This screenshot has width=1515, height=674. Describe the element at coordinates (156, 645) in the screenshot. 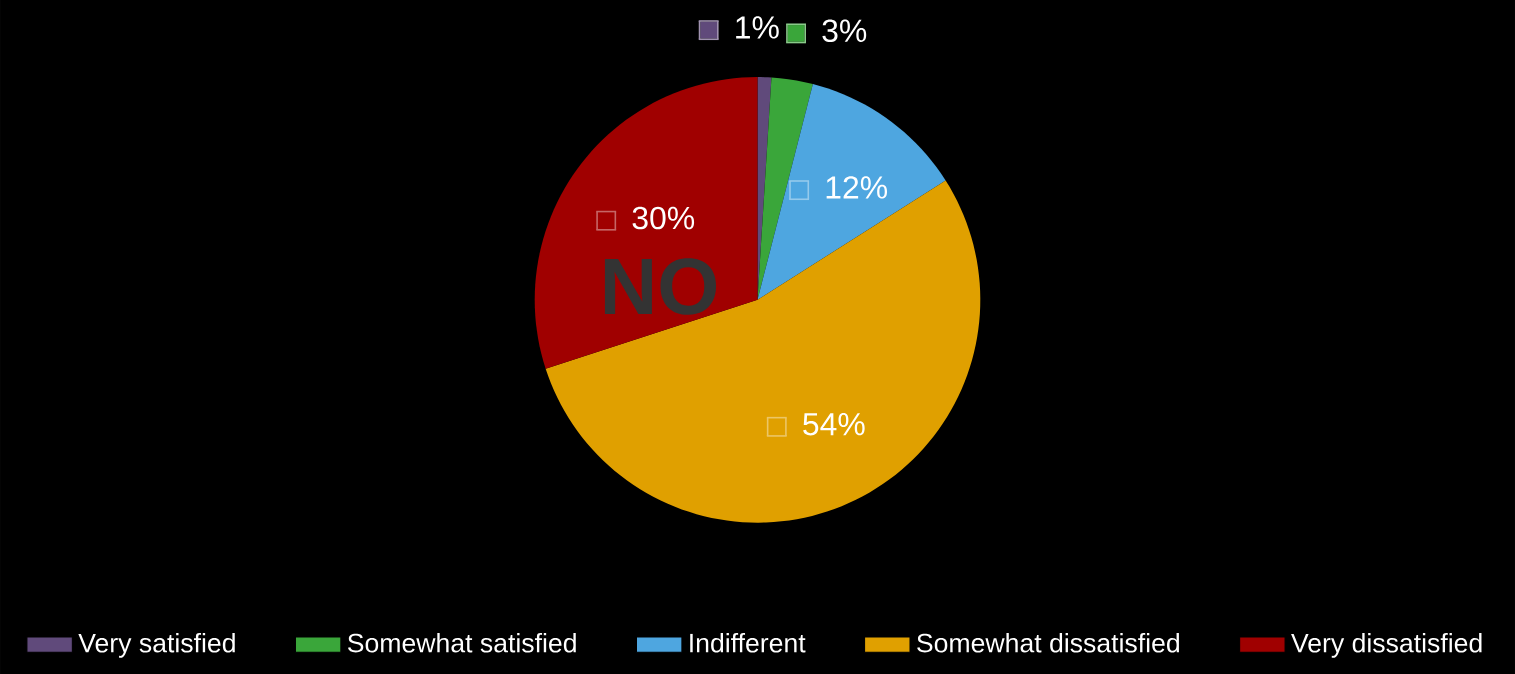

I see `legend-label: Very satisfied` at that location.